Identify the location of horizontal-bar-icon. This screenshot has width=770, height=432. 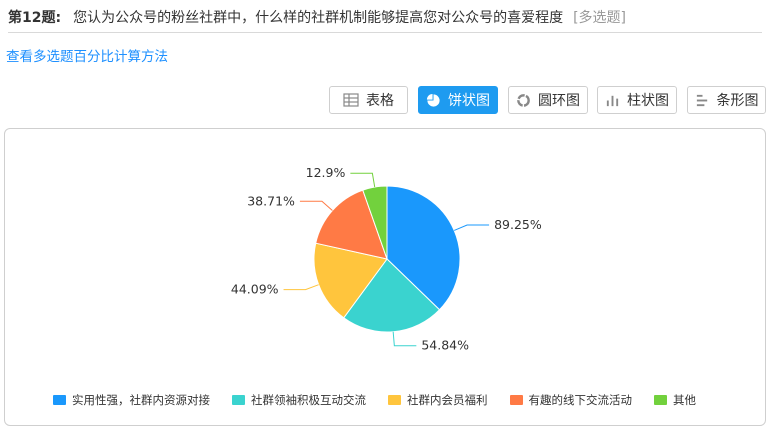
(701, 100).